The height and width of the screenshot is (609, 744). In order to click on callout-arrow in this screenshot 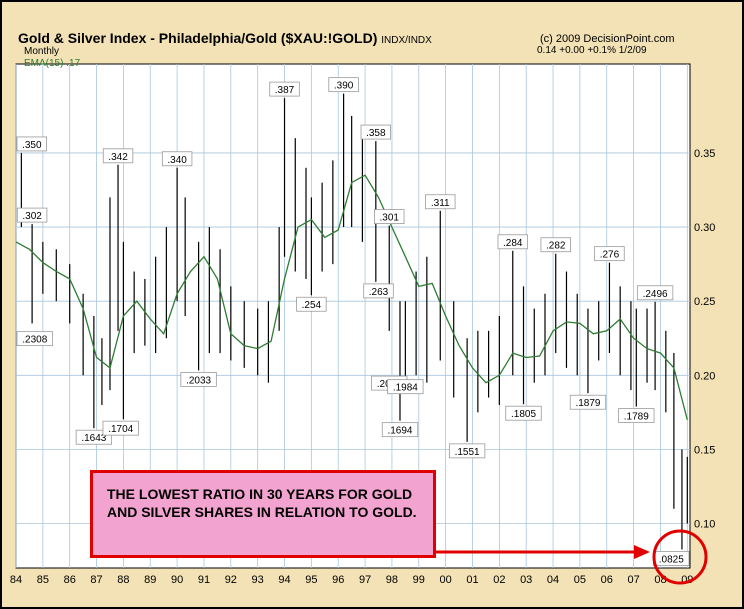, I will do `click(572, 557)`.